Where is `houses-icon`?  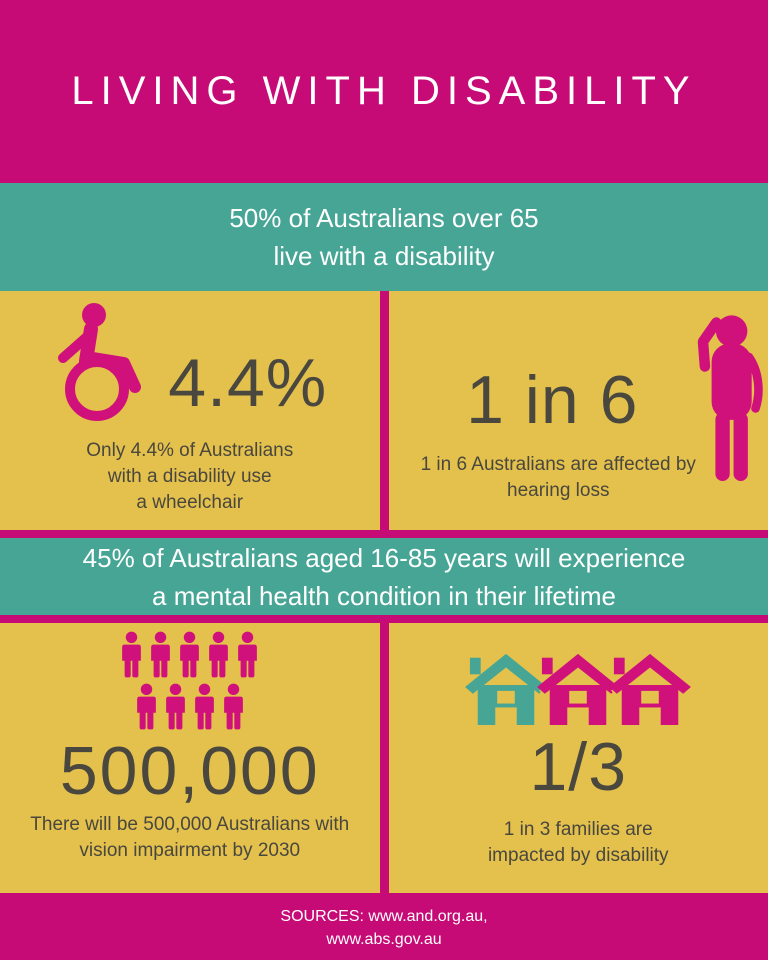
houses-icon is located at coordinates (578, 686).